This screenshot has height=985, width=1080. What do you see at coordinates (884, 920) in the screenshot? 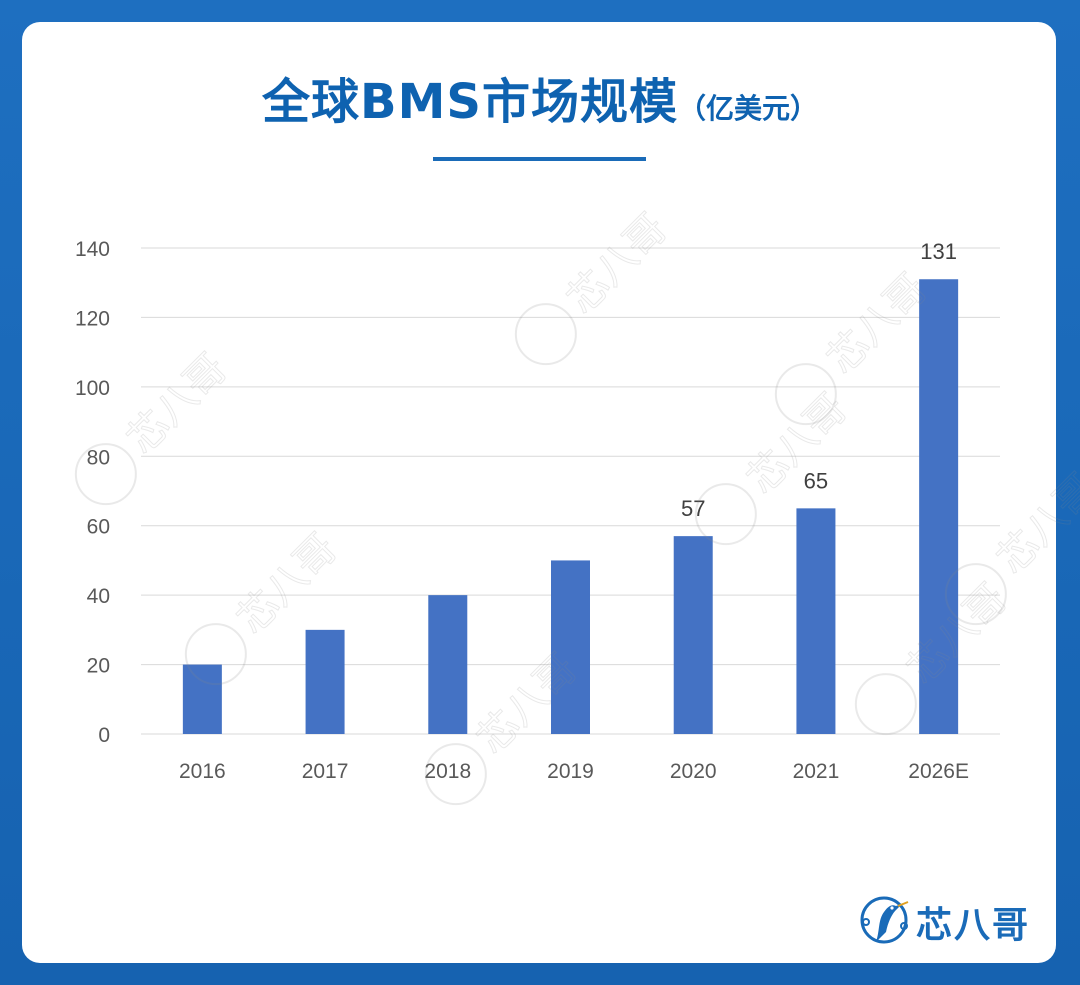
I see `heron-logo-icon` at bounding box center [884, 920].